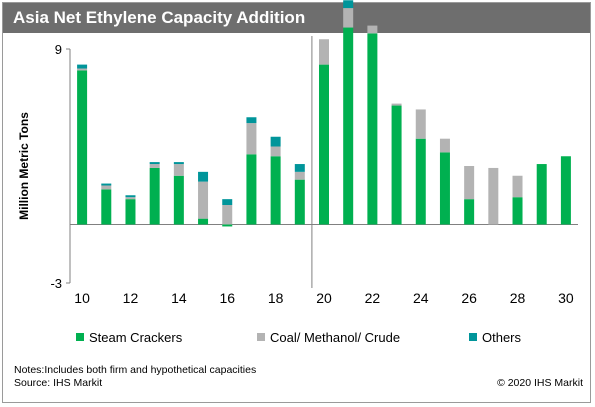 The image size is (595, 407). What do you see at coordinates (131, 298) in the screenshot?
I see `x-tick-label: 12` at bounding box center [131, 298].